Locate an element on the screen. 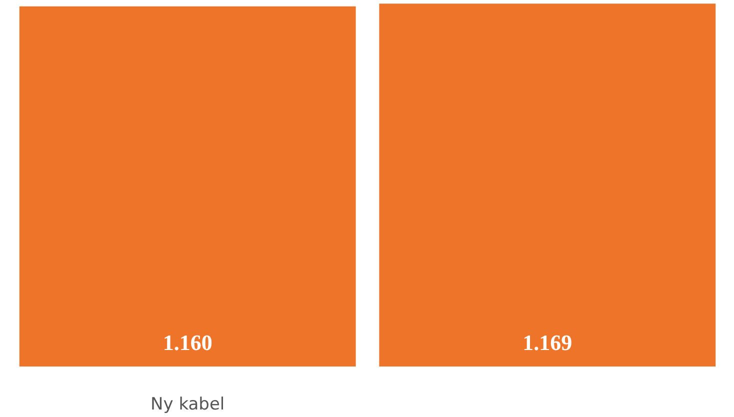 This screenshot has height=417, width=734. data-label: 1.169 is located at coordinates (547, 343).